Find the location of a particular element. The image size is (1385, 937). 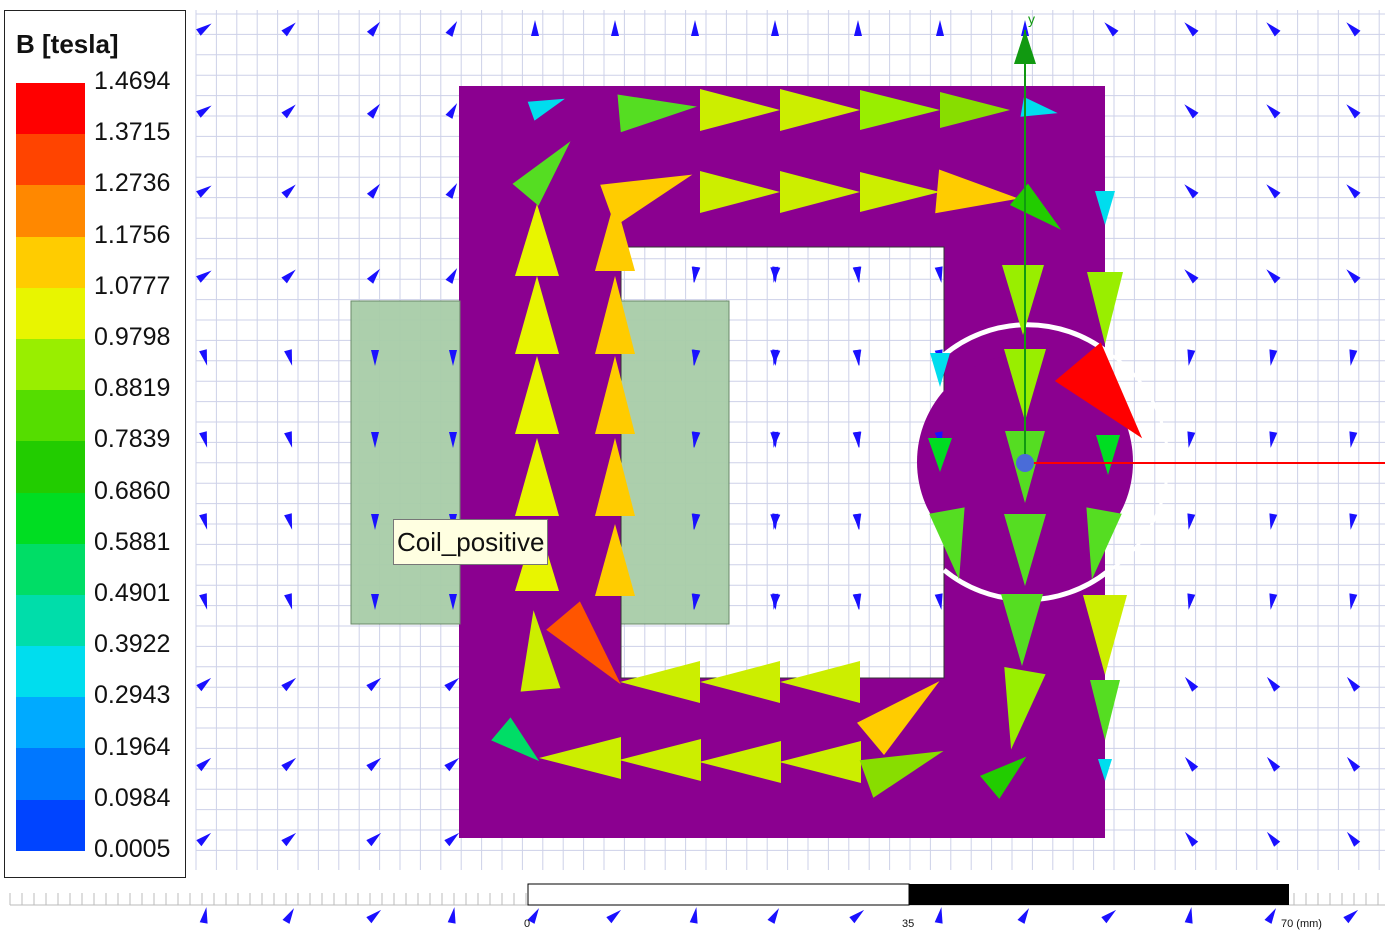

legend-level-label: 1.2736 is located at coordinates (132, 183).